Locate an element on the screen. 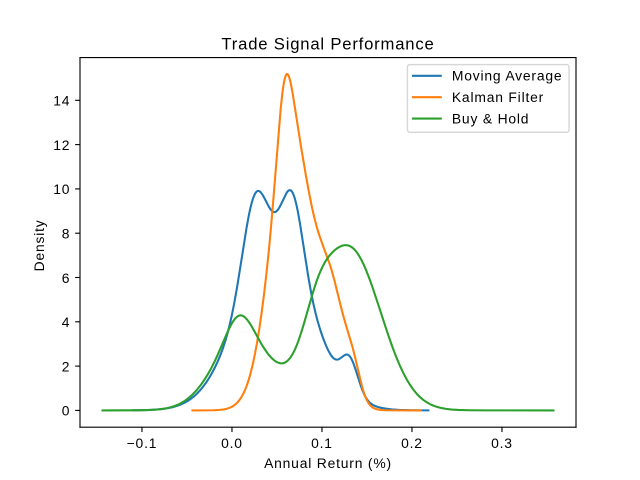  svg-text: −0.1 is located at coordinates (142, 443).